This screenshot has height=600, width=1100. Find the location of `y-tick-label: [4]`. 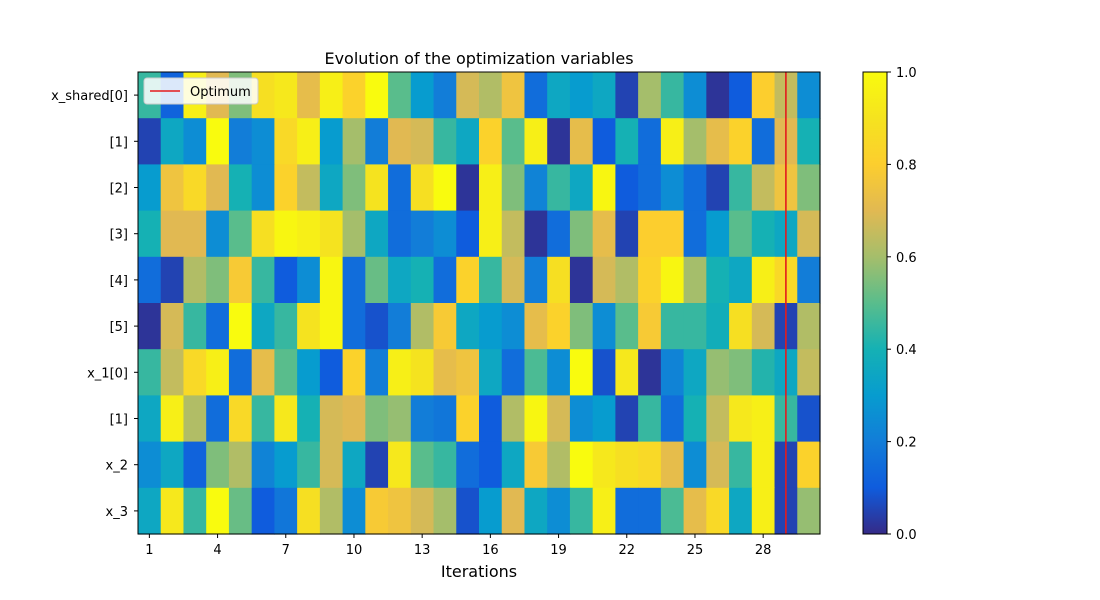

y-tick-label: [4] is located at coordinates (119, 281).